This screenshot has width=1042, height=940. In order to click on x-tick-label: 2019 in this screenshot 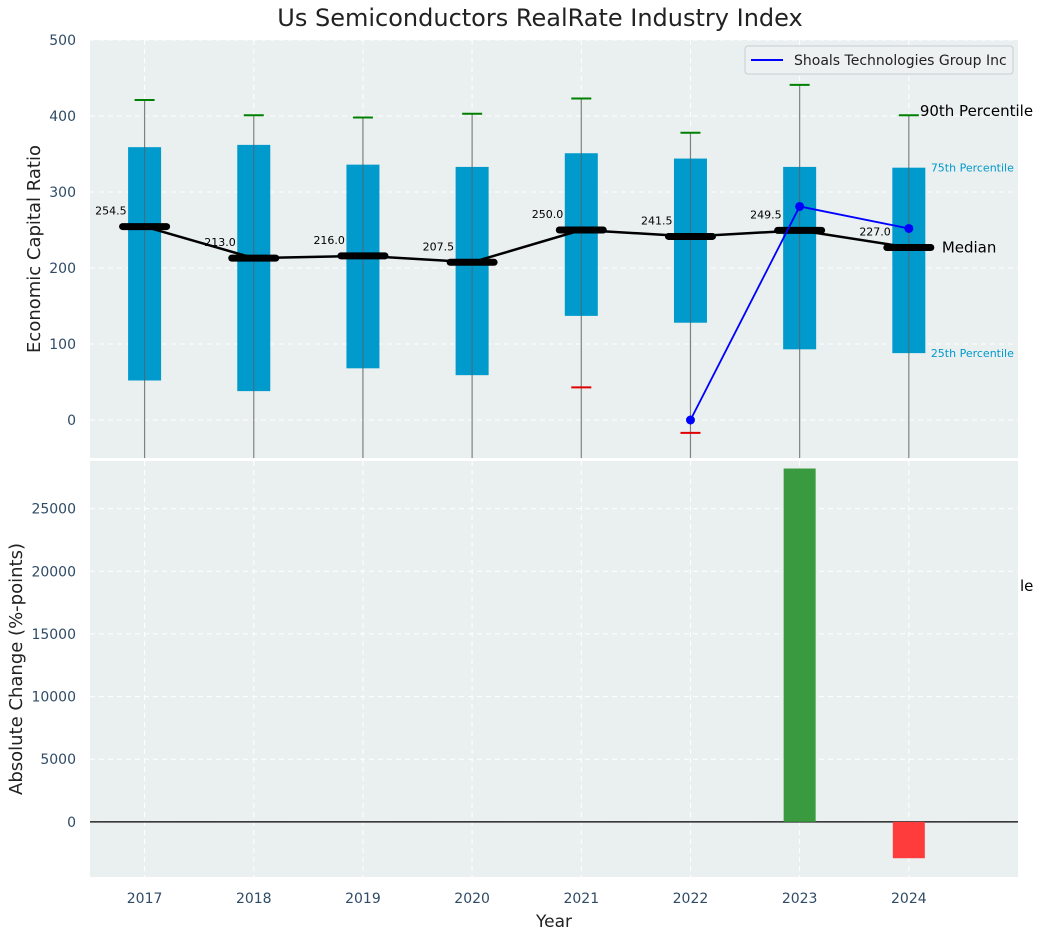, I will do `click(363, 899)`.